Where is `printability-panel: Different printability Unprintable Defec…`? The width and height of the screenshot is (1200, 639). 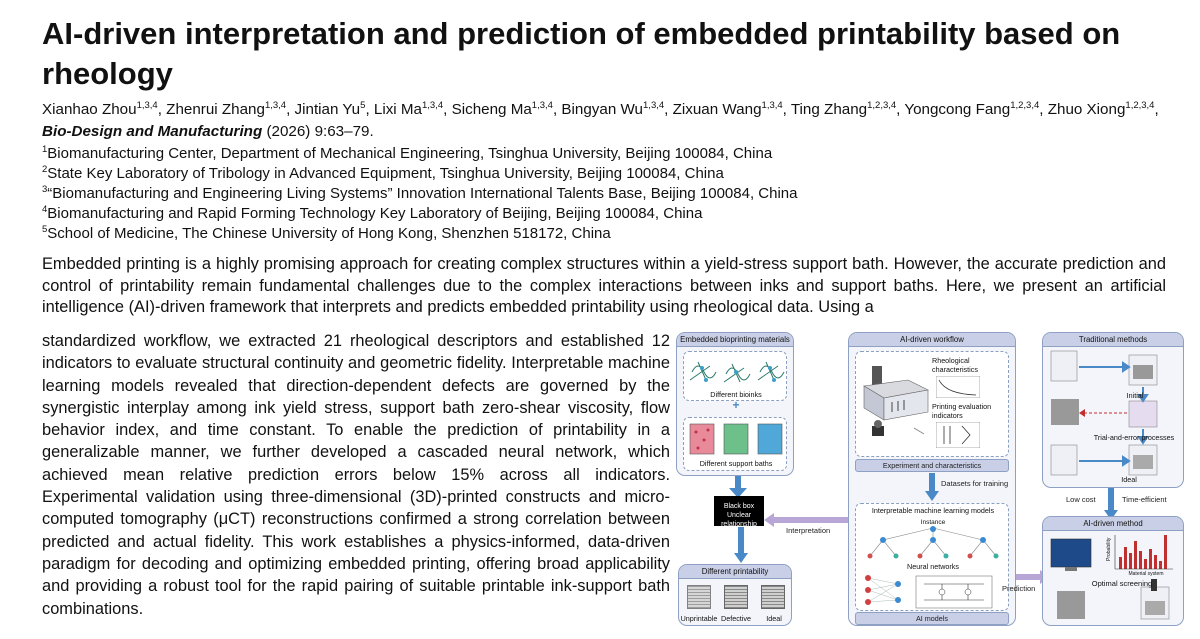 printability-panel: Different printability Unprintable Defec… is located at coordinates (735, 595).